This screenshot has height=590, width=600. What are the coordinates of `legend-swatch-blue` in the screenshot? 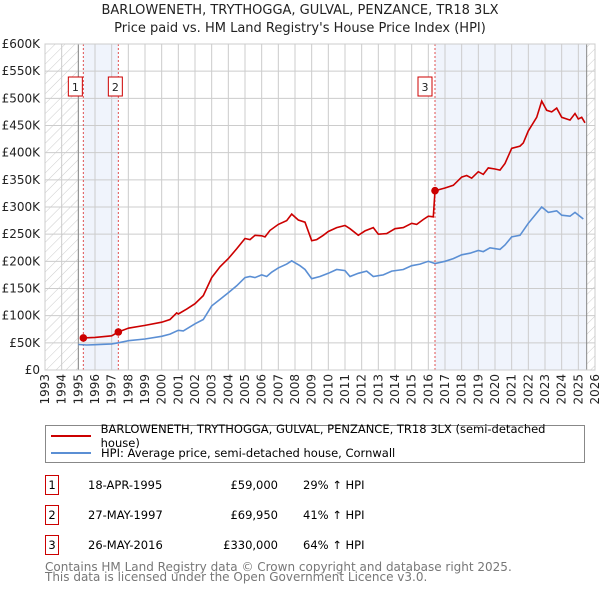 It's located at (71, 453).